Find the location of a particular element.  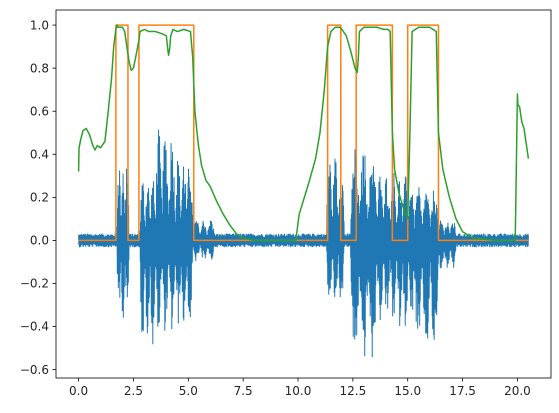

x-tick-label: 7.5 is located at coordinates (243, 391).